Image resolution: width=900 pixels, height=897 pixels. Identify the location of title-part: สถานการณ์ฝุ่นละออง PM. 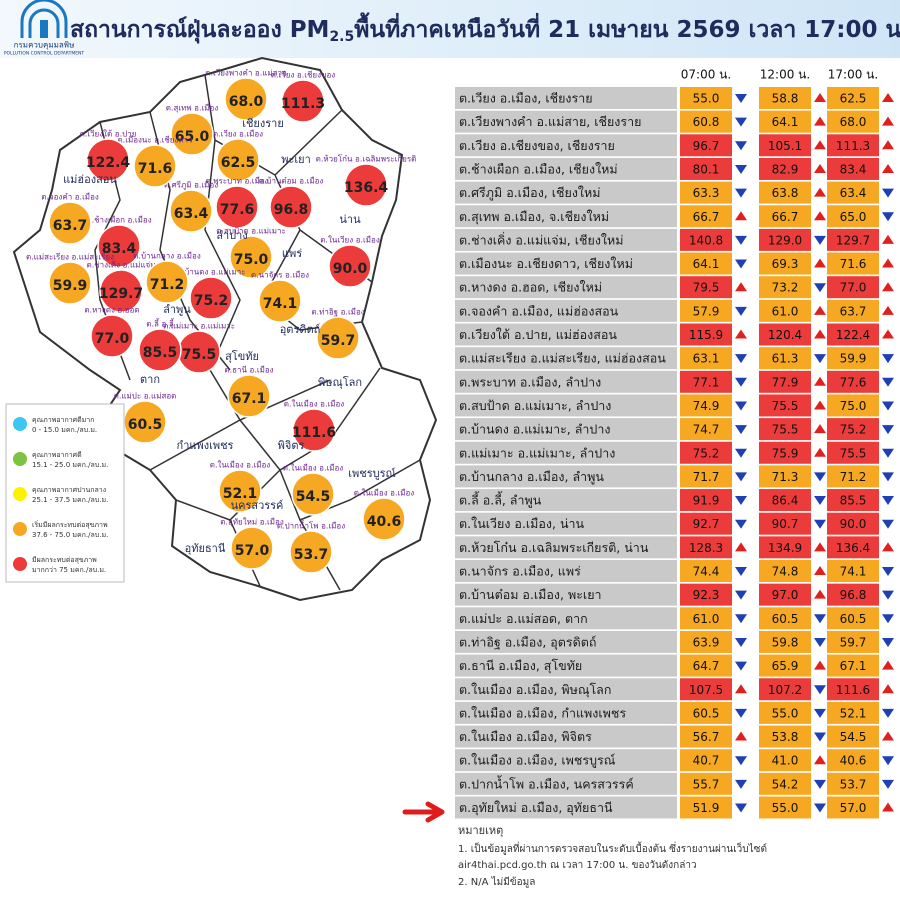
(199, 30).